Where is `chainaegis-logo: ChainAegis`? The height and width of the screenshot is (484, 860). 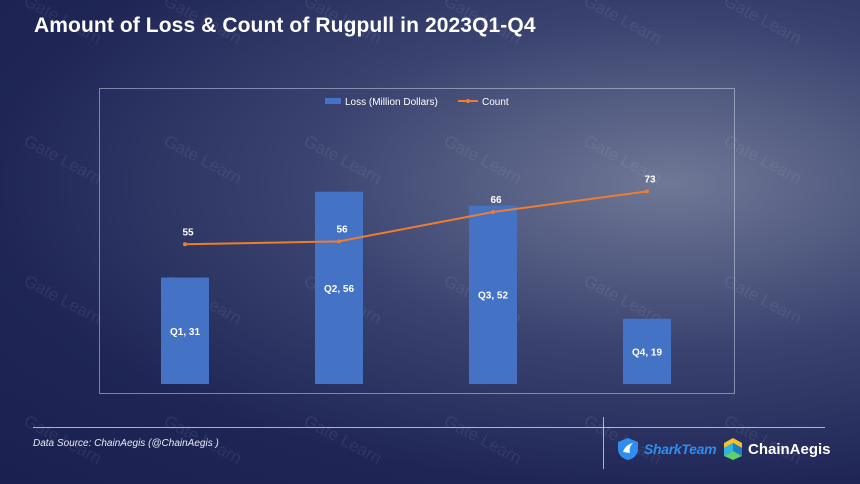
chainaegis-logo: ChainAegis is located at coordinates (776, 449).